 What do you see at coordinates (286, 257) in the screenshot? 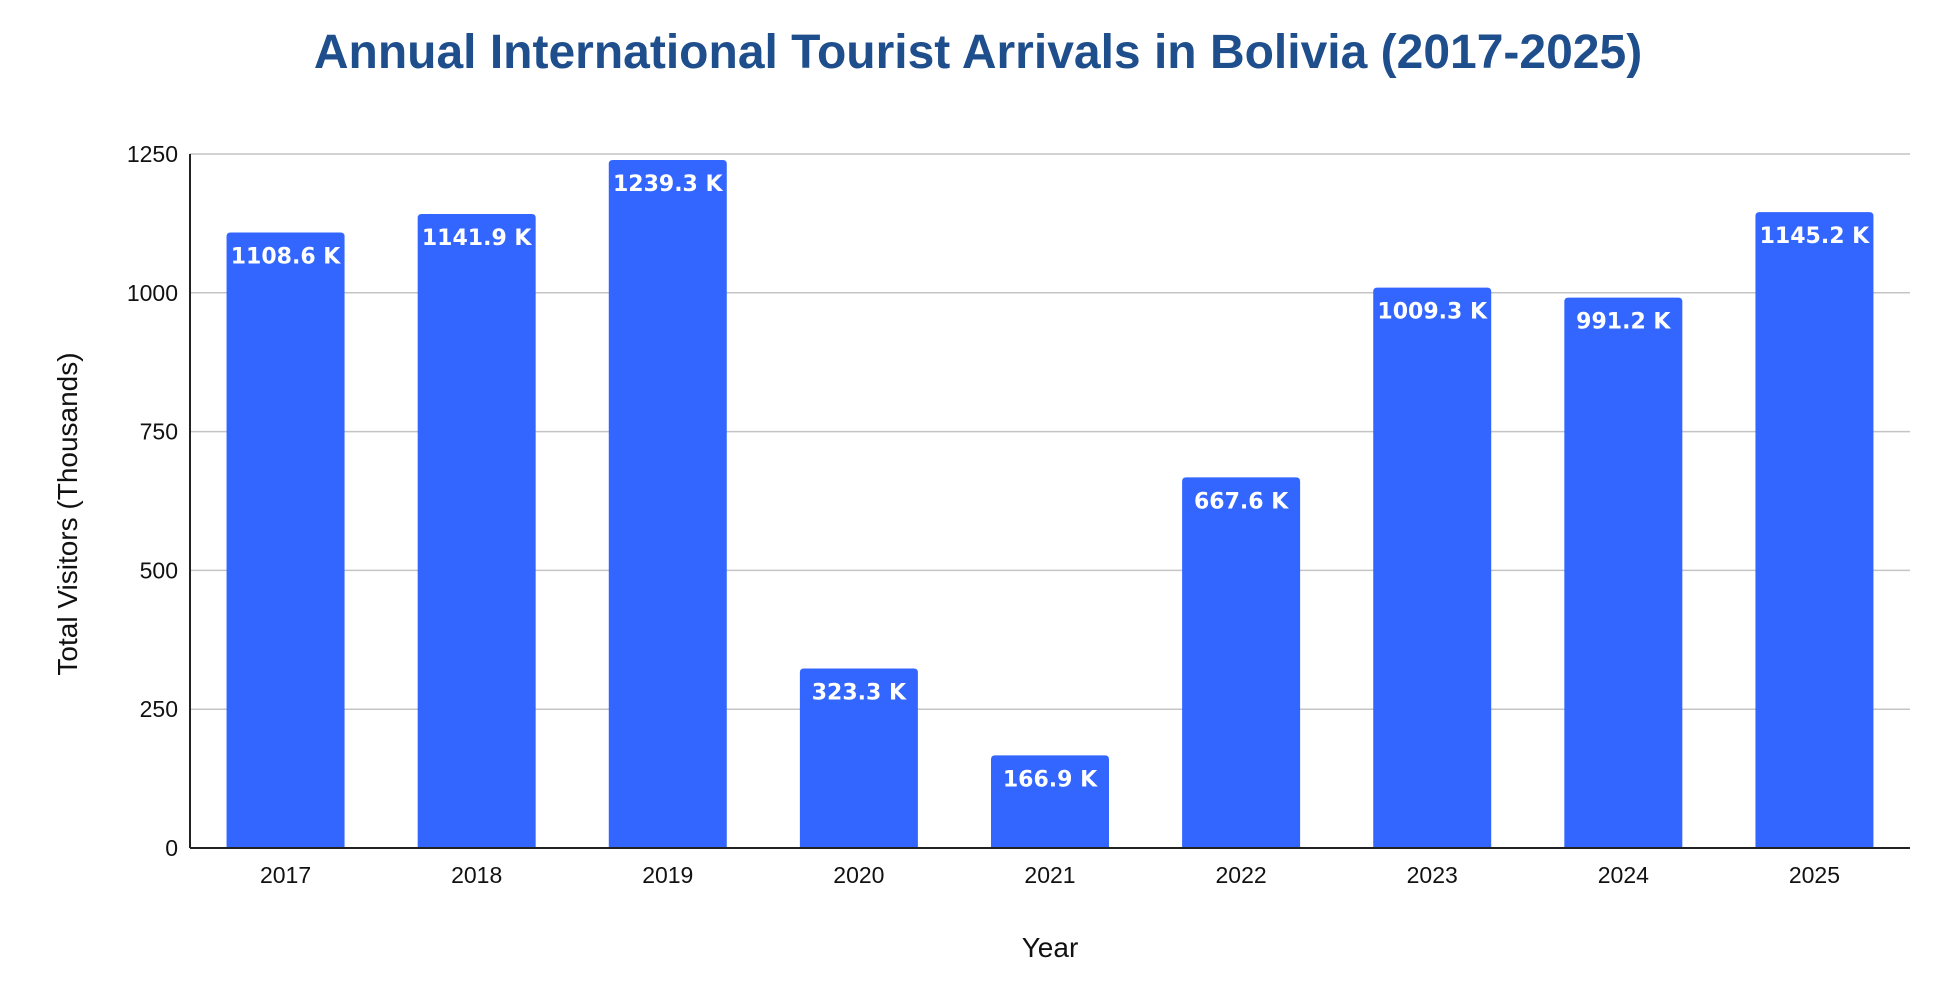
I see `data-label-2017: 1108.6 K` at bounding box center [286, 257].